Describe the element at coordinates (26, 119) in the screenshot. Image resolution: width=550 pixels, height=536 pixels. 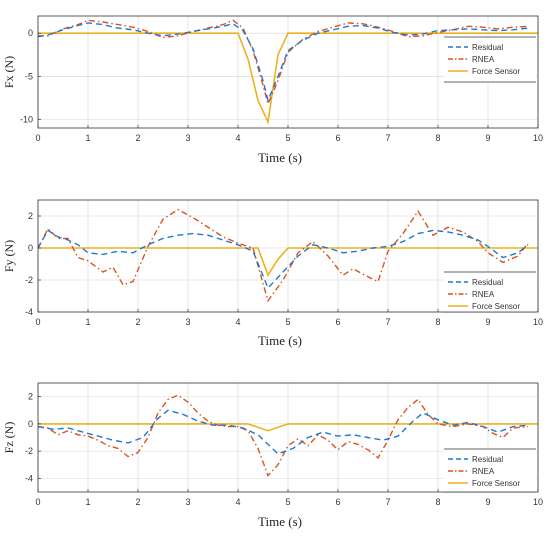
I see `y-tick-label: -10` at that location.